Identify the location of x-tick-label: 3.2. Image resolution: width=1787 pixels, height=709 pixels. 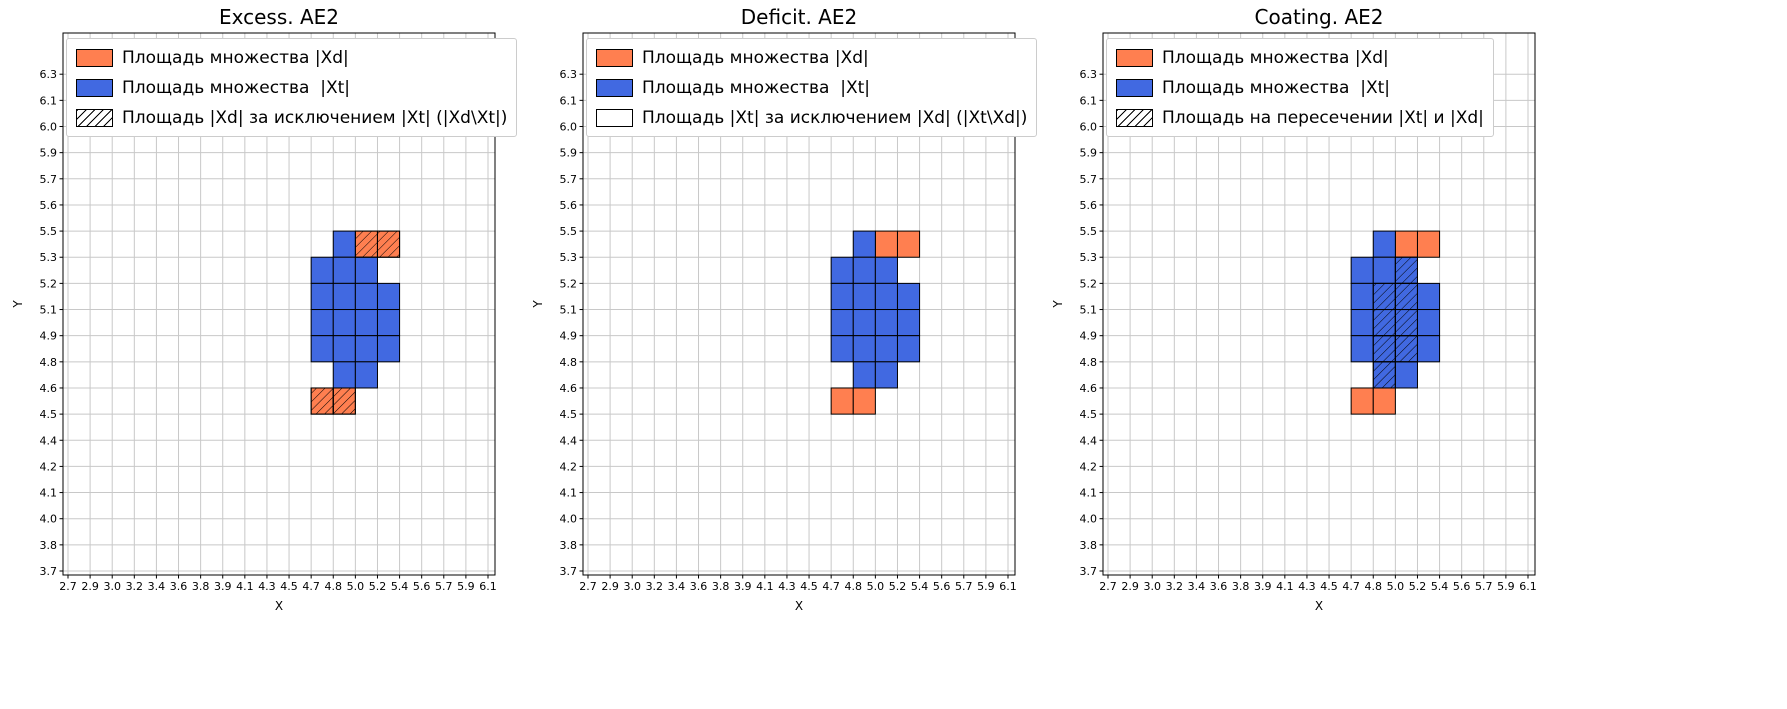
(655, 586).